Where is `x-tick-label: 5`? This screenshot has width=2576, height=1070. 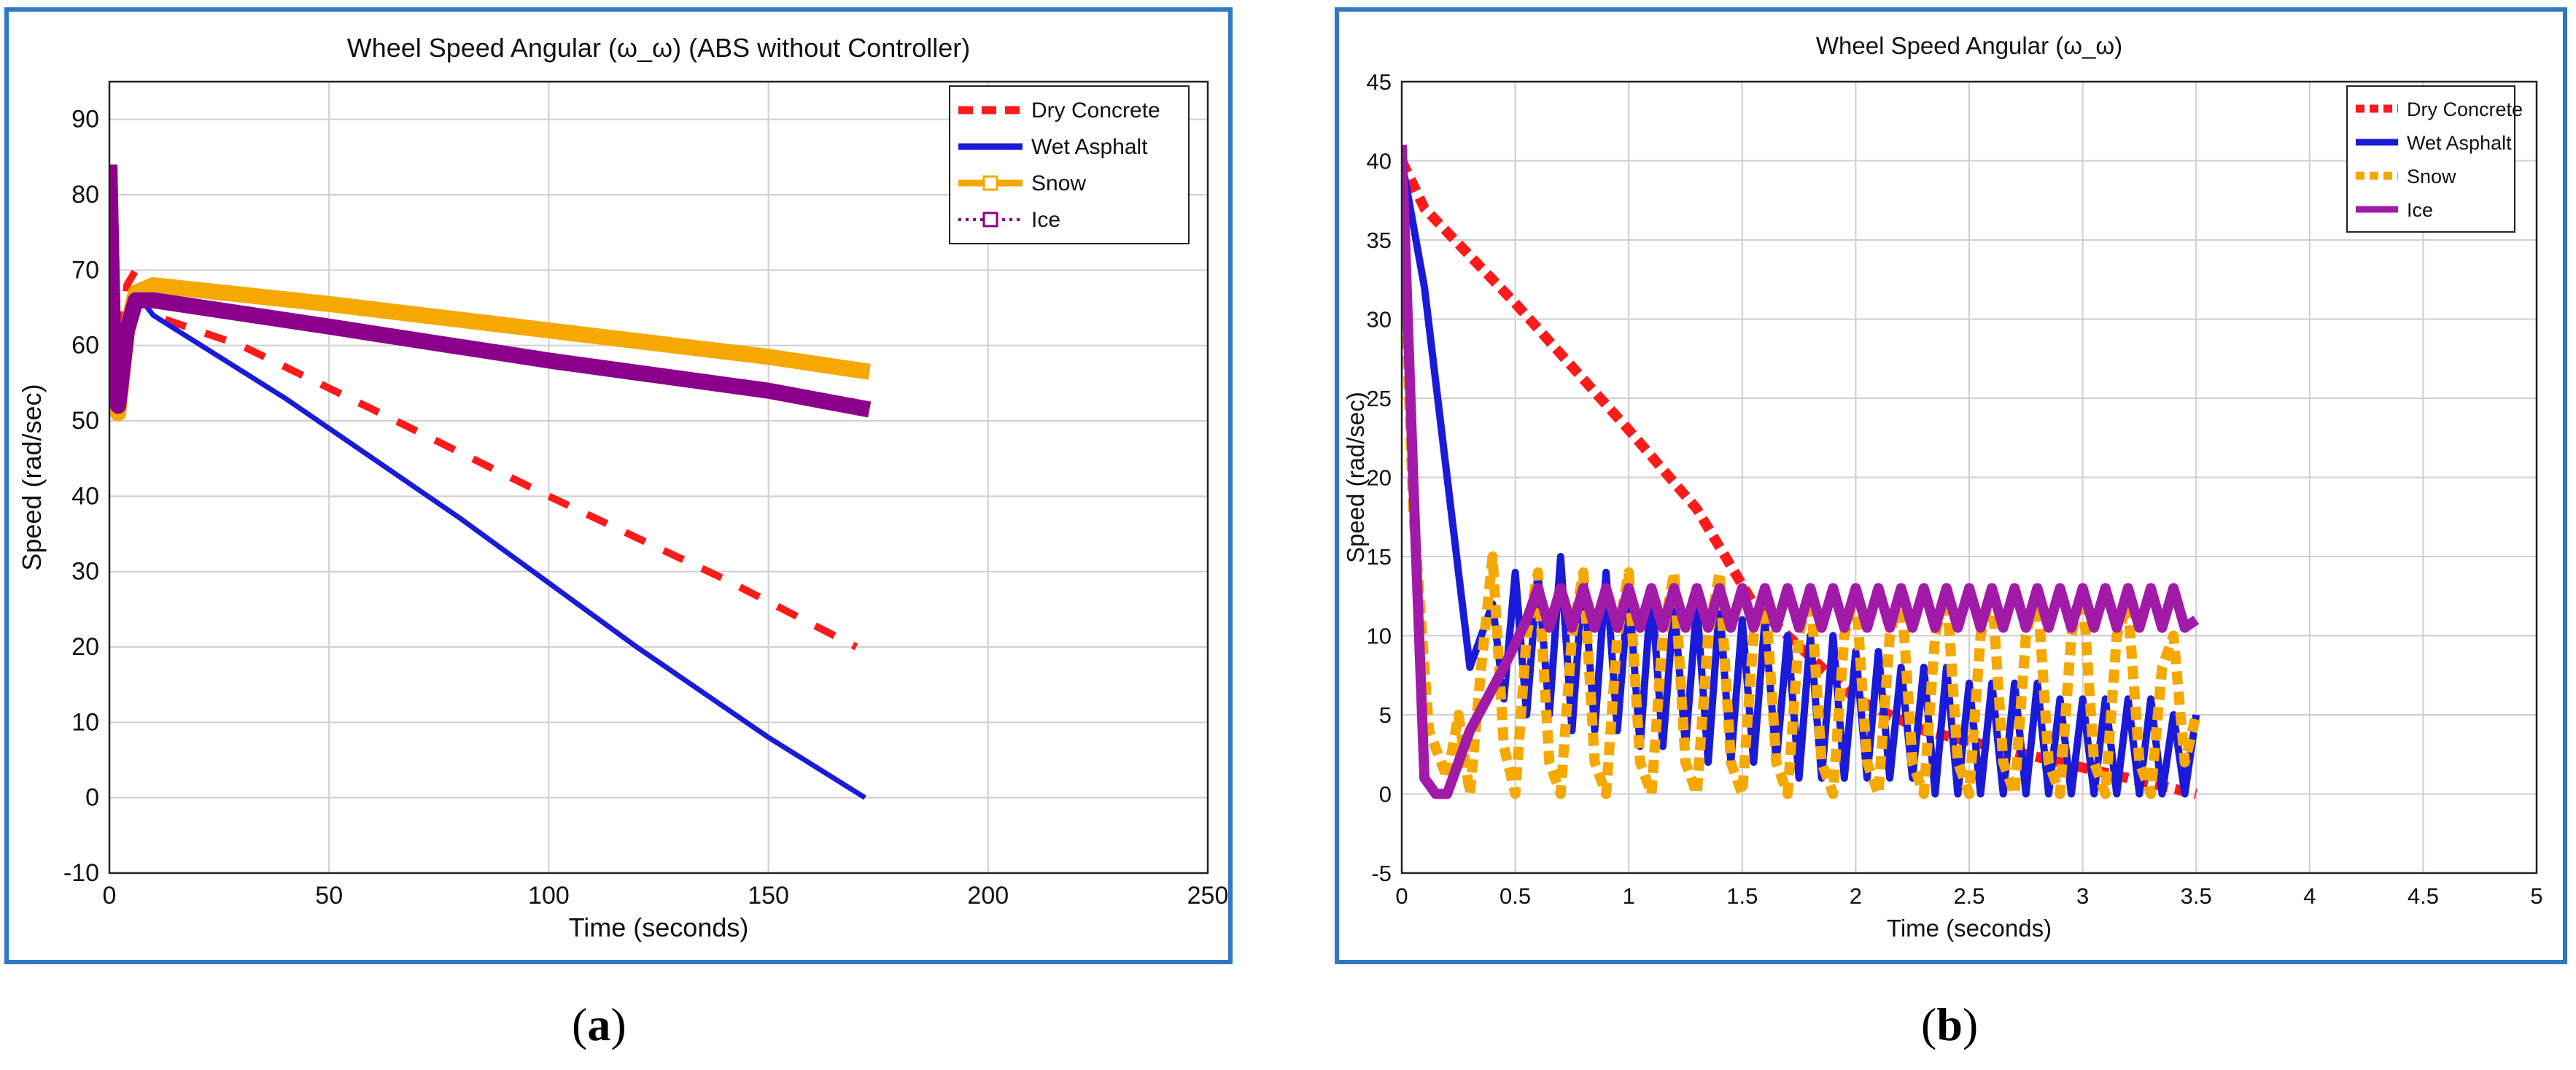
x-tick-label: 5 is located at coordinates (2536, 896).